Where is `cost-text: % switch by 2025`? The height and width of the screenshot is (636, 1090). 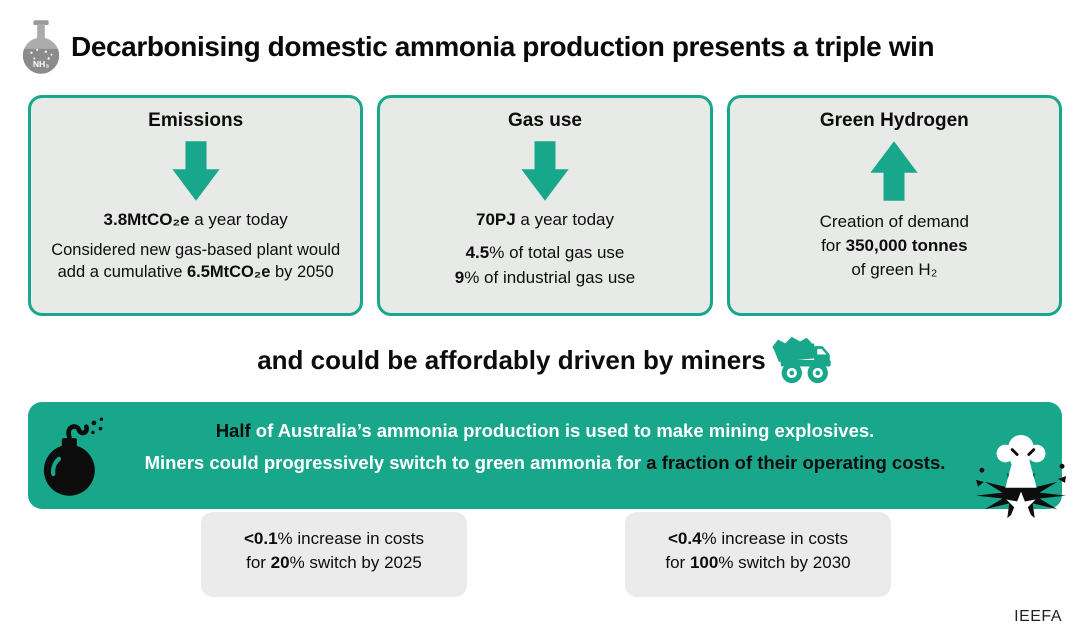 cost-text: % switch by 2025 is located at coordinates (355, 562).